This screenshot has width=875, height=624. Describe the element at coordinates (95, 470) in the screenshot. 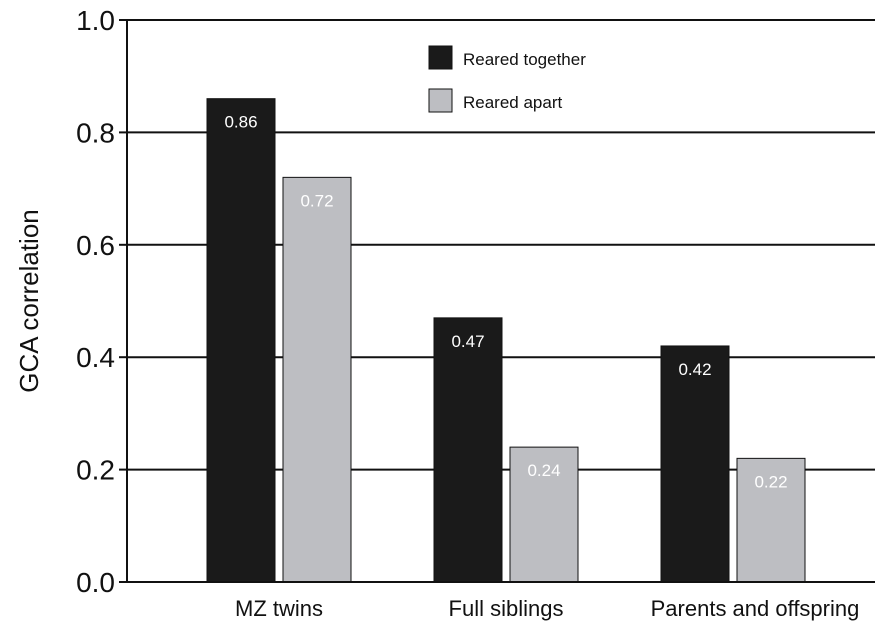

I see `y-tick-label: 0.2` at that location.